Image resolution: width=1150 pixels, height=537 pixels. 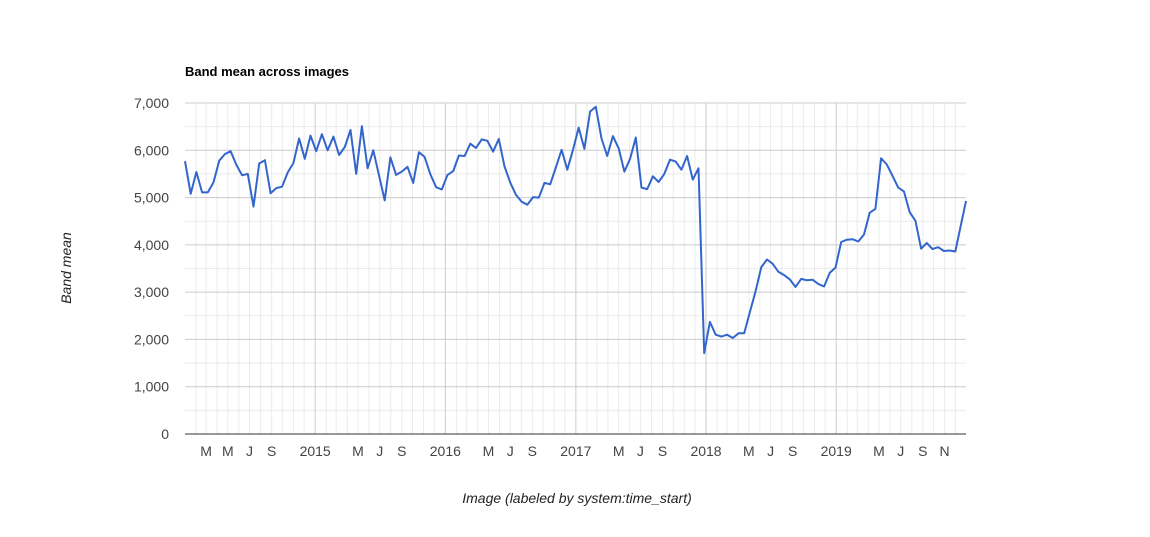 What do you see at coordinates (151, 387) in the screenshot?
I see `y-tick-label: 1,000` at bounding box center [151, 387].